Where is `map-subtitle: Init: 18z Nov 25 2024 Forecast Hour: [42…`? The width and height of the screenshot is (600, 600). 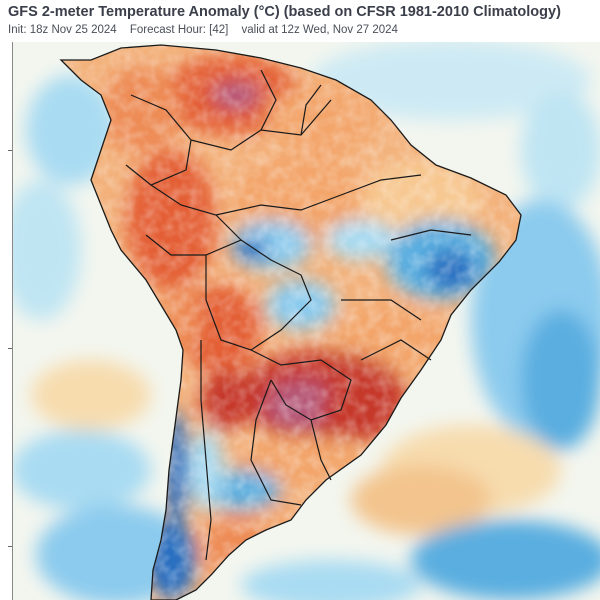
map-subtitle: Init: 18z Nov 25 2024 Forecast Hour: [42… is located at coordinates (208, 30).